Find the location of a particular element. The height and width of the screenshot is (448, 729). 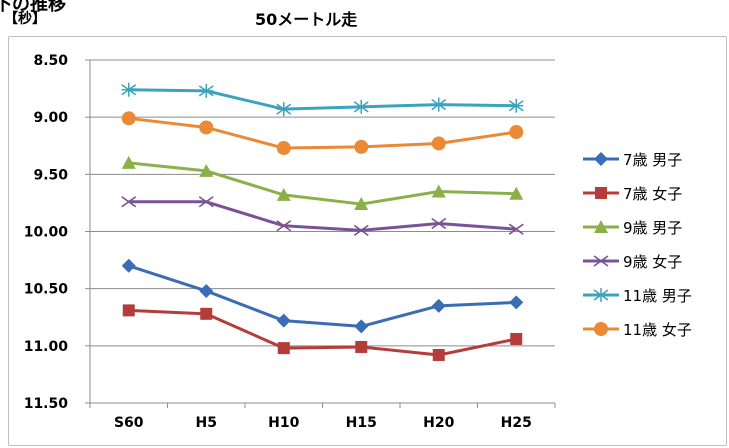

legend-label: 7歳 男子 is located at coordinates (652, 160).